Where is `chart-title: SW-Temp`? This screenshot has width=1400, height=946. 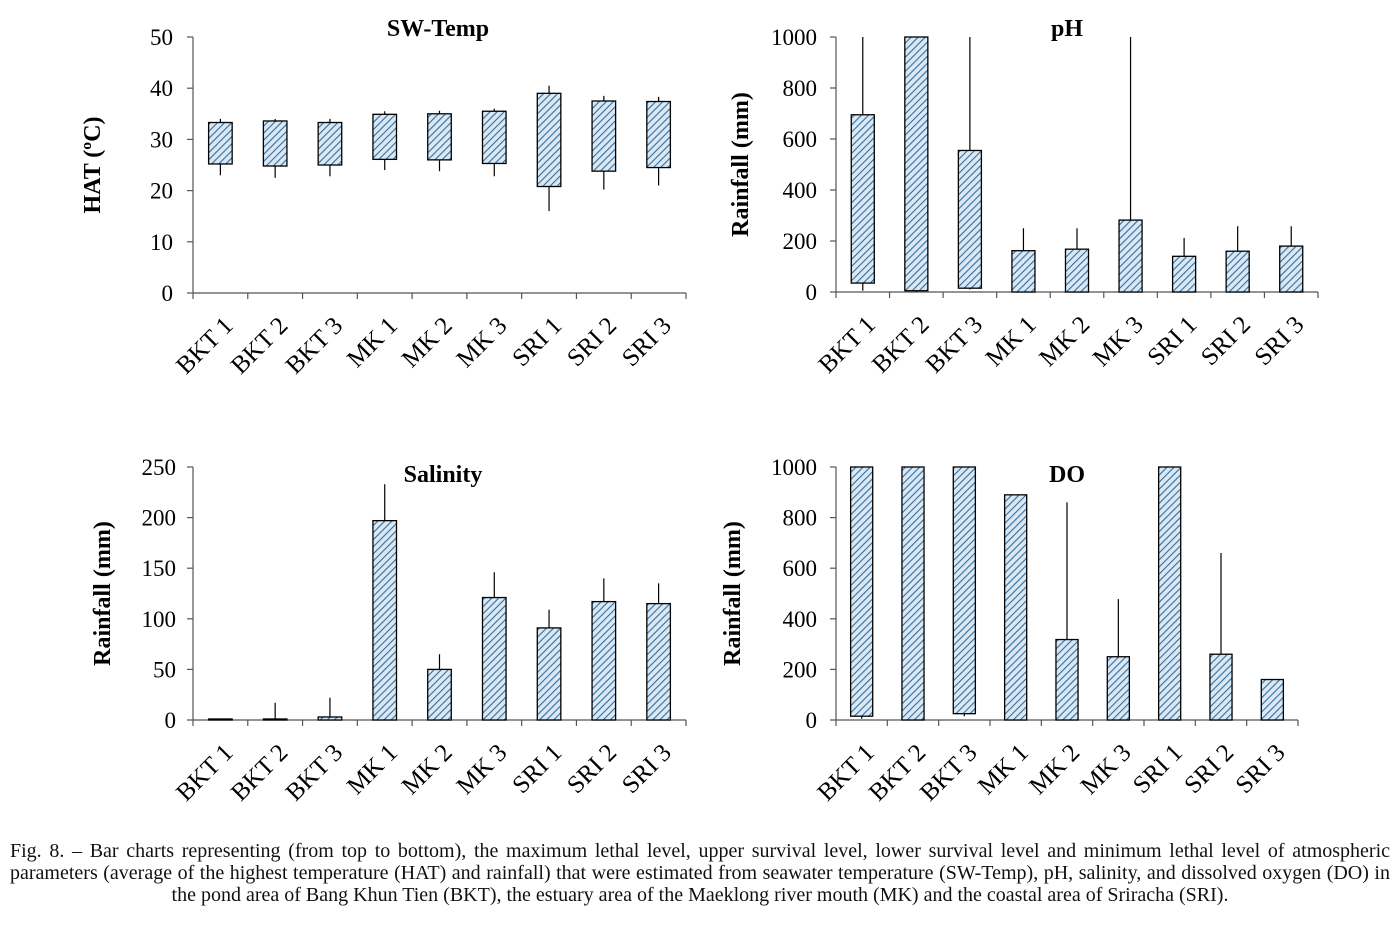 chart-title: SW-Temp is located at coordinates (438, 29).